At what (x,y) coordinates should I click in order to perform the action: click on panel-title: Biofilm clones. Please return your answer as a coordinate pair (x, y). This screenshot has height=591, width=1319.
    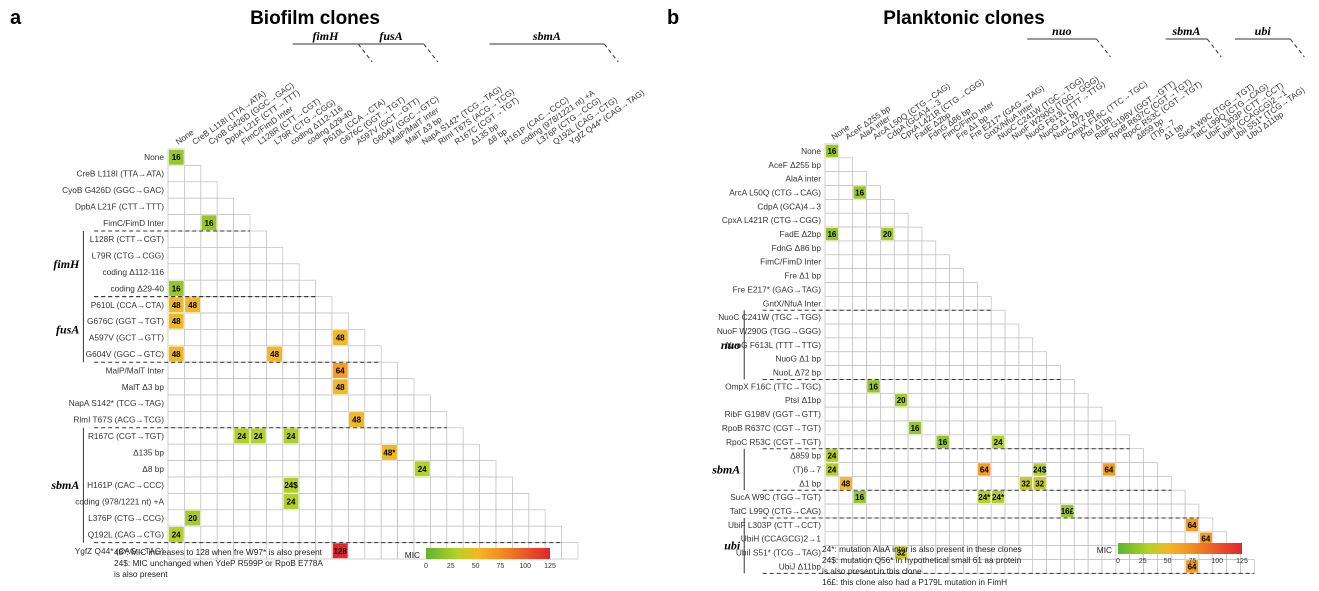
    Looking at the image, I should click on (315, 18).